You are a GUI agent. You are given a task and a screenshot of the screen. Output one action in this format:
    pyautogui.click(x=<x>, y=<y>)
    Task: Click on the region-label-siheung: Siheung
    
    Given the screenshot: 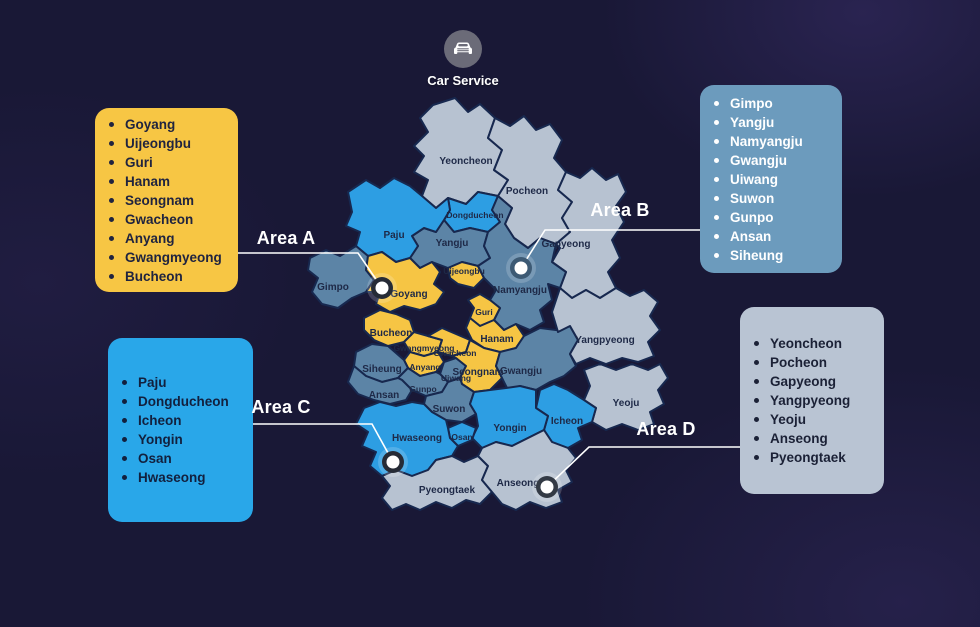 What is the action you would take?
    pyautogui.click(x=381, y=369)
    